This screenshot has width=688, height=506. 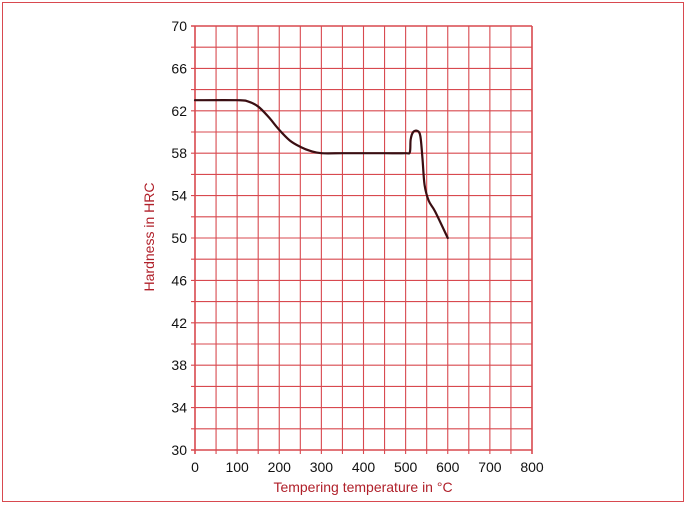 I want to click on y-tick-label: 34, so click(x=179, y=408).